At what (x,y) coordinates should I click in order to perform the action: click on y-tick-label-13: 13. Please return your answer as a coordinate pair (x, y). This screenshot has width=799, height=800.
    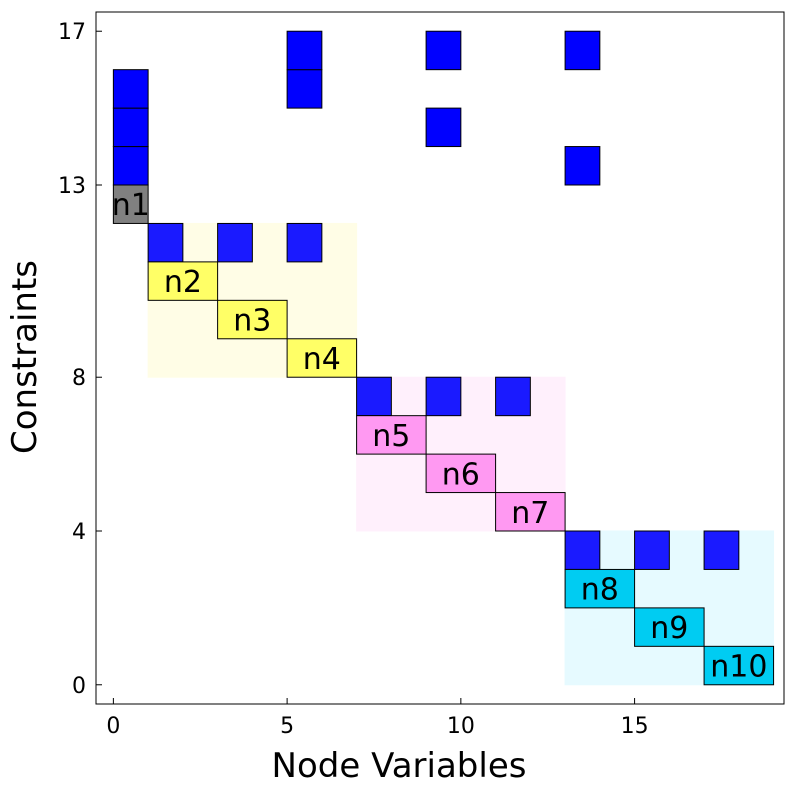
    Looking at the image, I should click on (72, 186).